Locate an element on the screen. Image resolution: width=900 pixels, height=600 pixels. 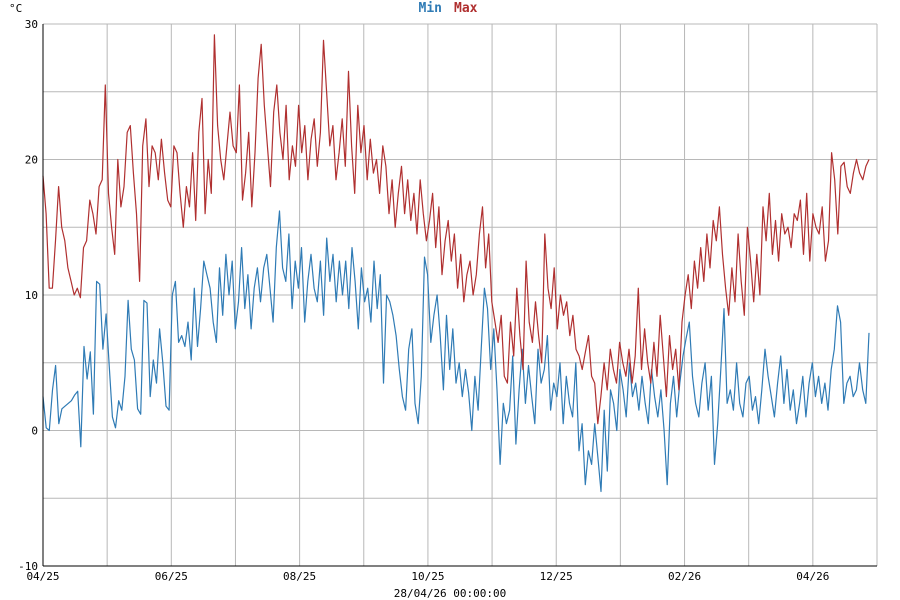
legend-min: Min is located at coordinates (430, 8).